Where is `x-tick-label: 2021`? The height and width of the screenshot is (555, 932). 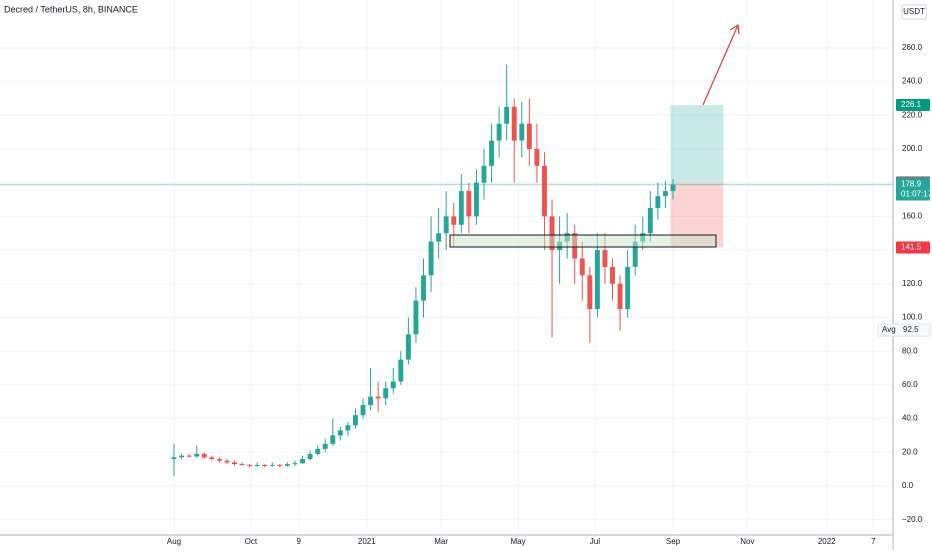 x-tick-label: 2021 is located at coordinates (367, 541).